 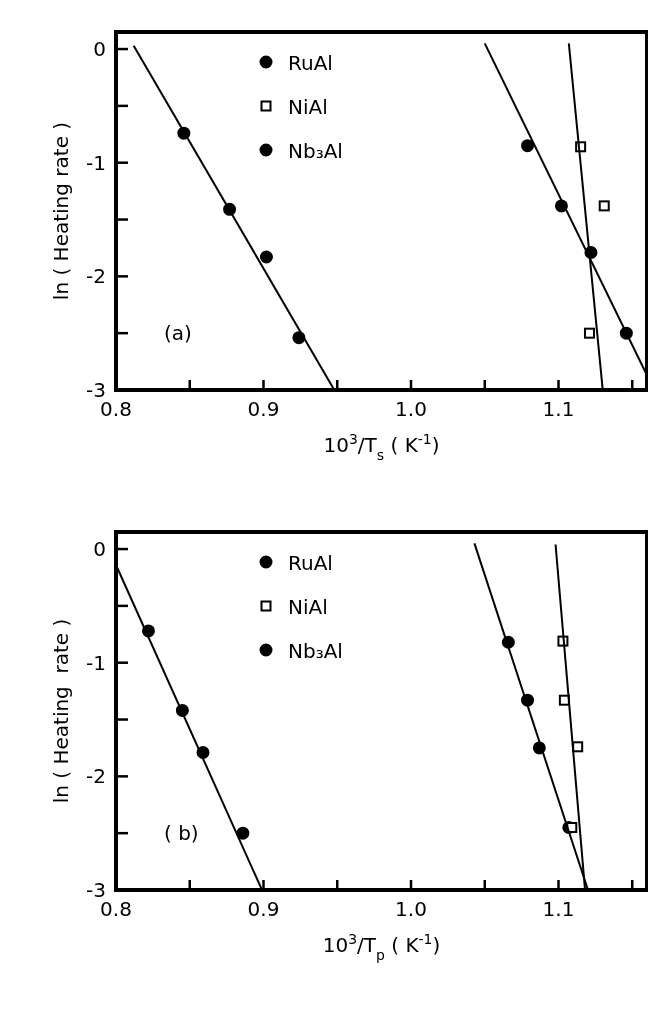 What do you see at coordinates (178, 333) in the screenshot?
I see `annotation: (a)` at bounding box center [178, 333].